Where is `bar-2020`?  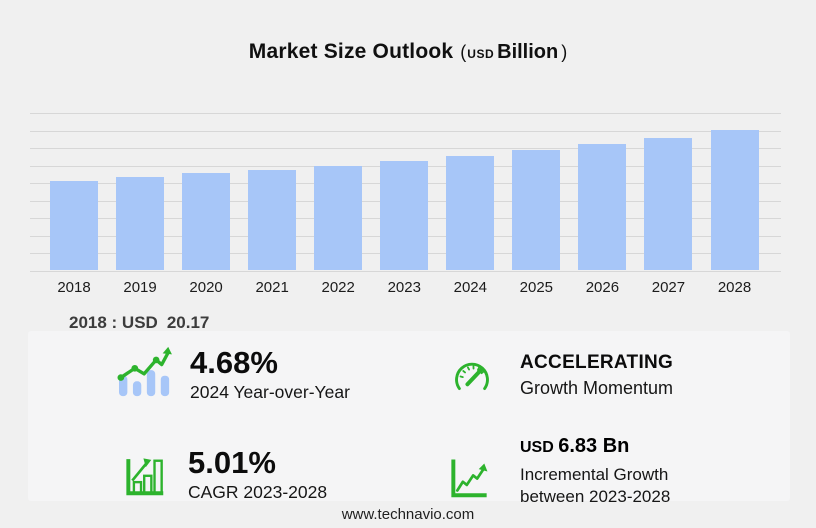
bar-2020 is located at coordinates (206, 222).